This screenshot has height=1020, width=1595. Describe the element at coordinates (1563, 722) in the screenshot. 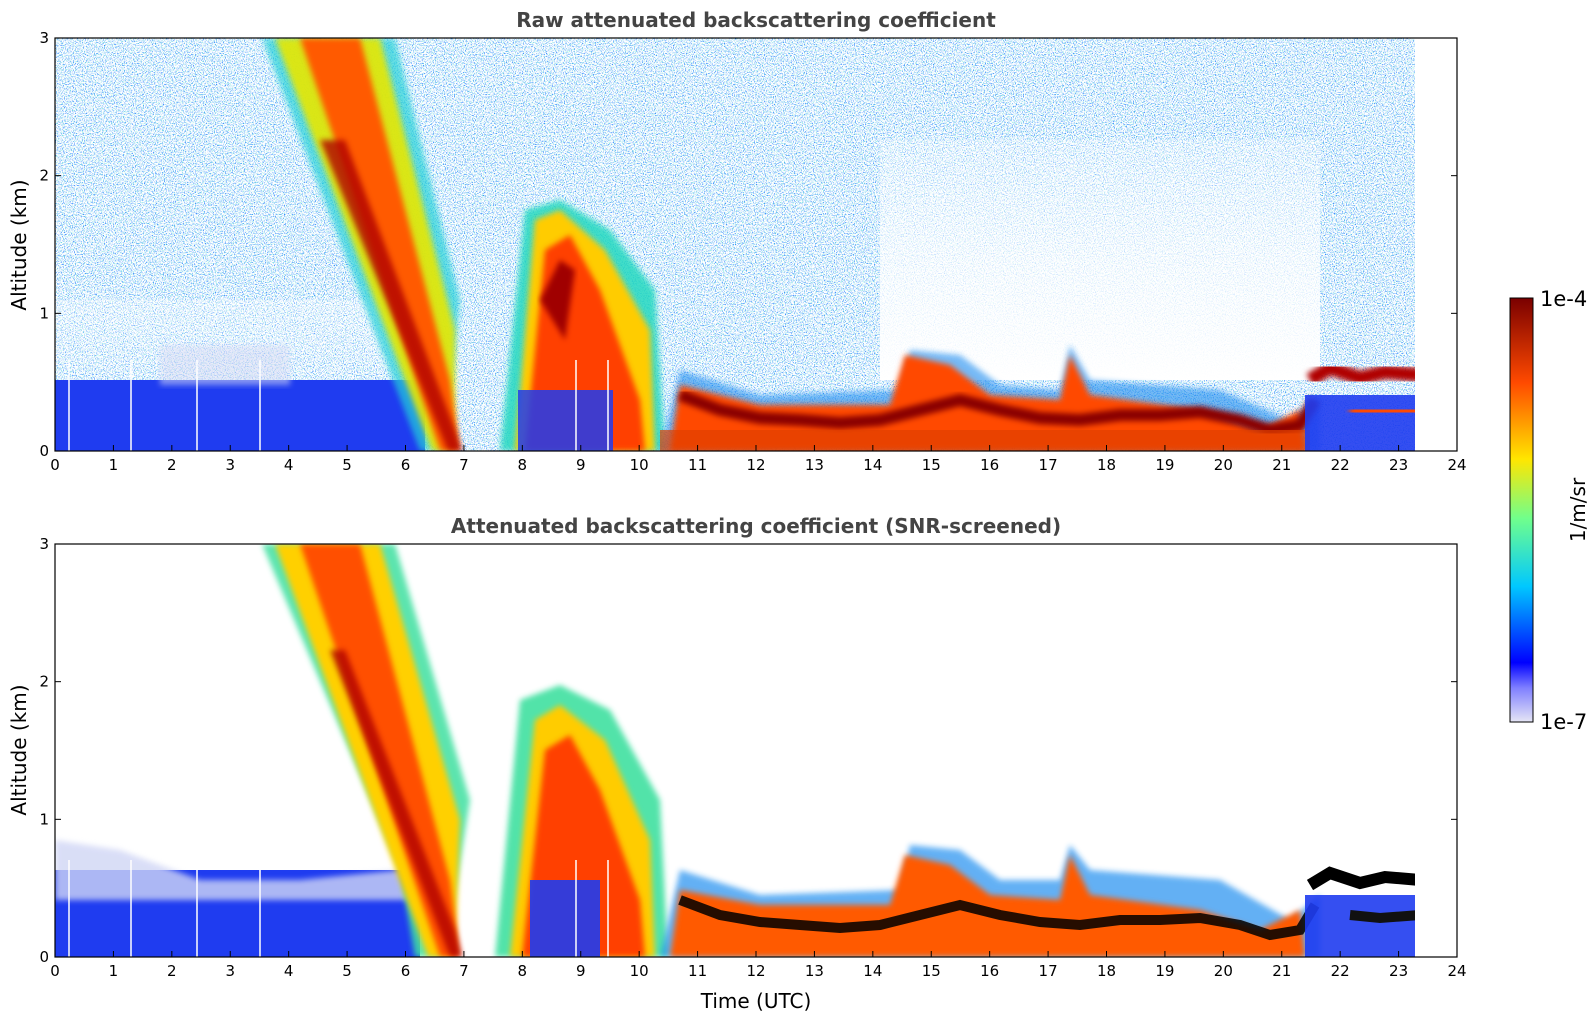

I see `colorbar-min-label: 1e-7` at that location.